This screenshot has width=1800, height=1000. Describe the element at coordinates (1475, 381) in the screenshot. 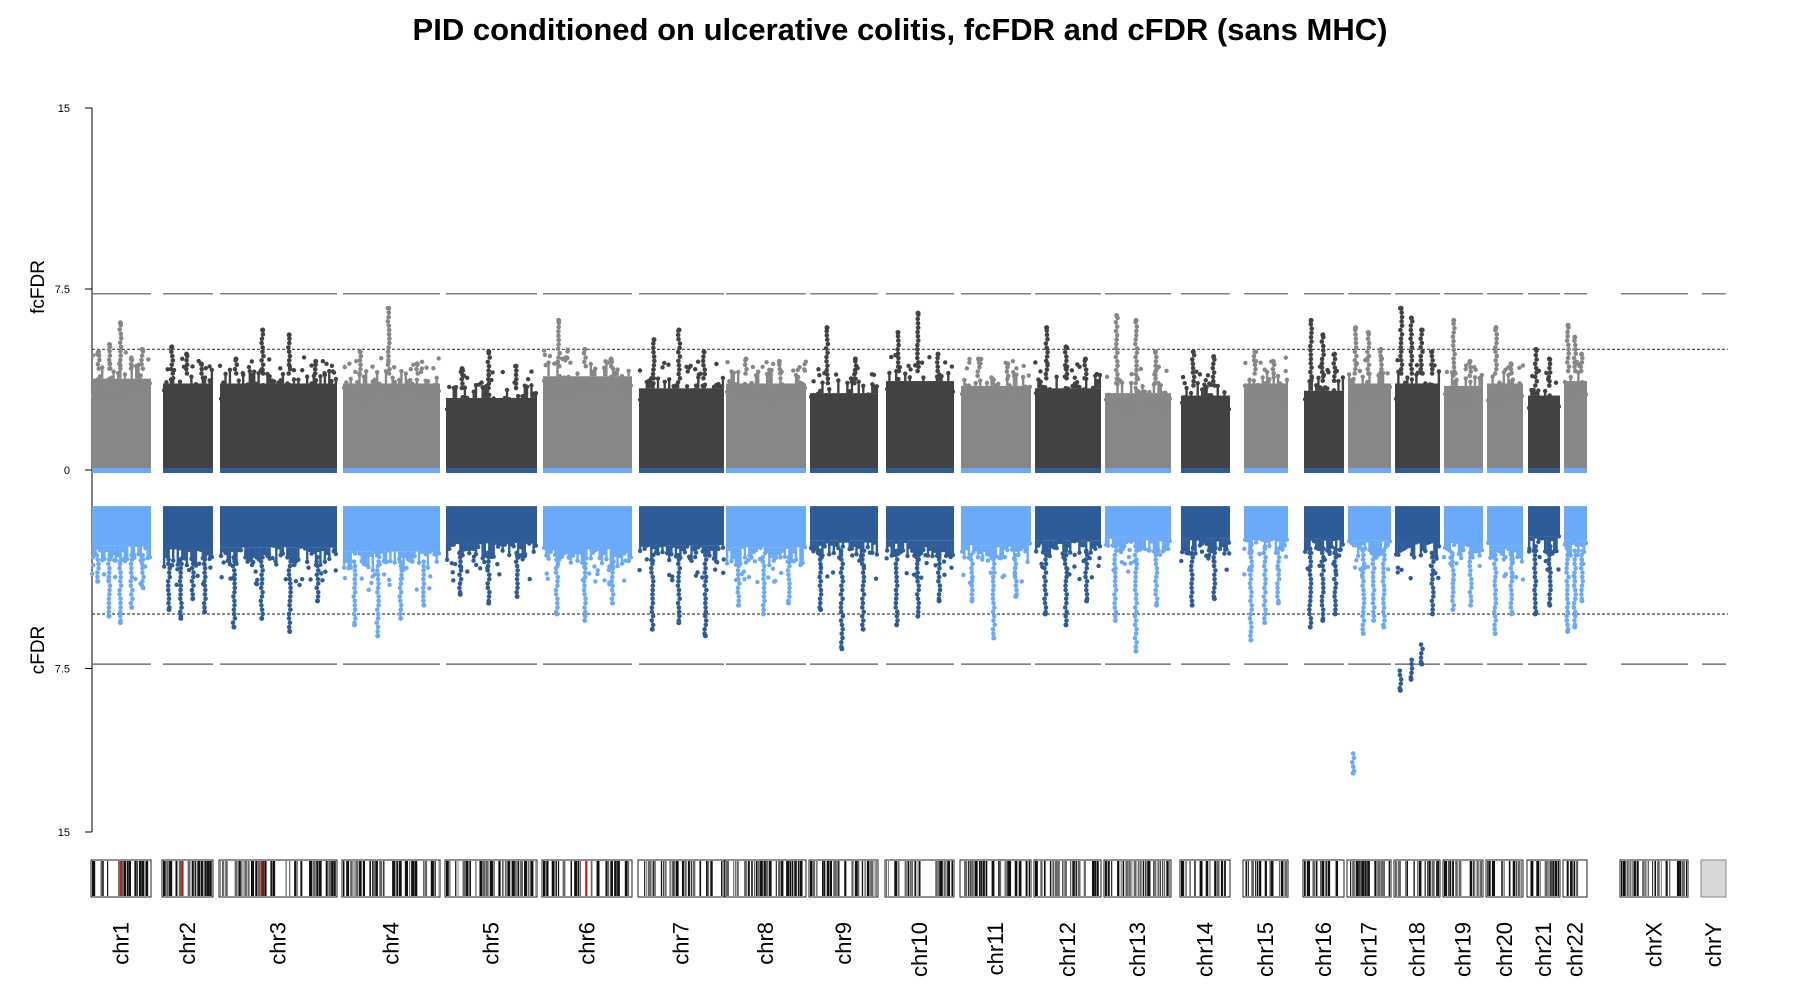

I see `fcfdr-point-chr19` at that location.